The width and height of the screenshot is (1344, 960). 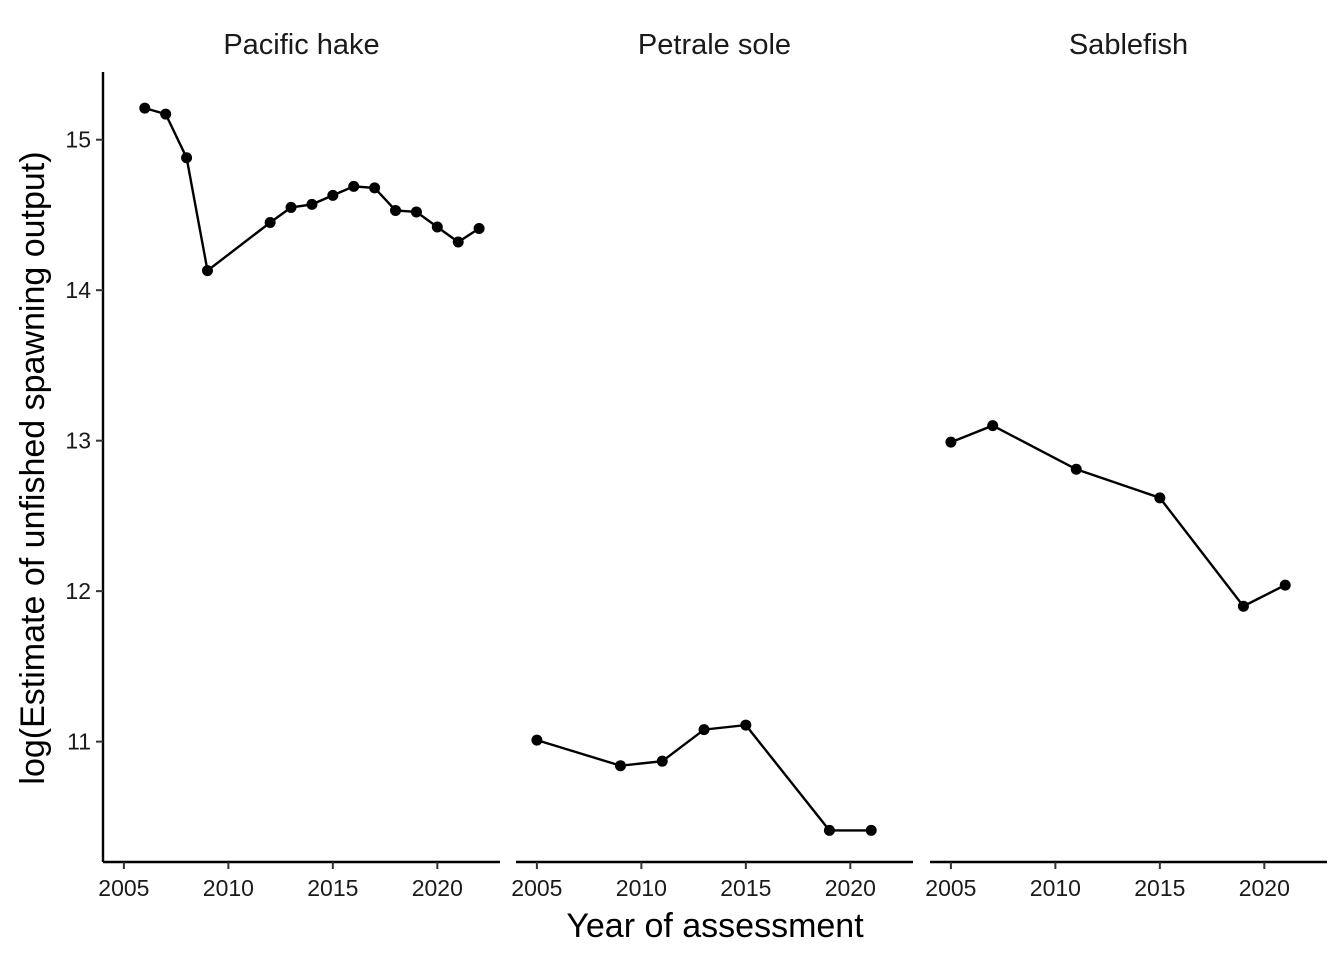 What do you see at coordinates (301, 45) in the screenshot?
I see `panel-title: Pacific hake` at bounding box center [301, 45].